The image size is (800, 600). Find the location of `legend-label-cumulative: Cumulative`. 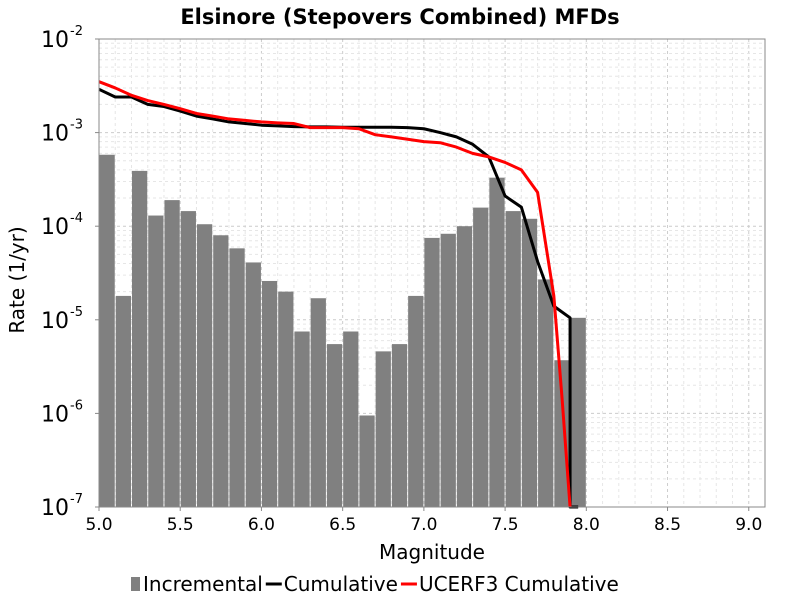

legend-label-cumulative: Cumulative is located at coordinates (341, 584).